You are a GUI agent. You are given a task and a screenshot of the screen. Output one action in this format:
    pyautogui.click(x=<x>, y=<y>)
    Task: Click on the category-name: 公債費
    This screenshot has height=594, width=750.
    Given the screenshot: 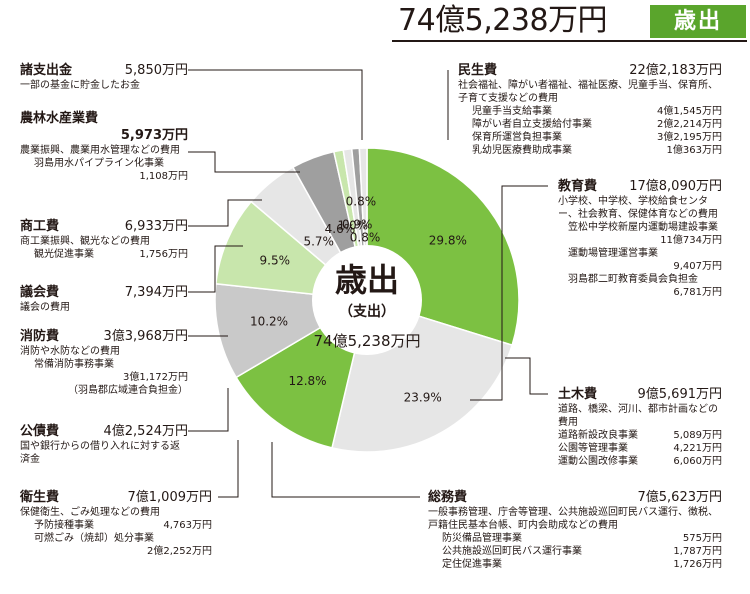 What is the action you would take?
    pyautogui.click(x=40, y=431)
    